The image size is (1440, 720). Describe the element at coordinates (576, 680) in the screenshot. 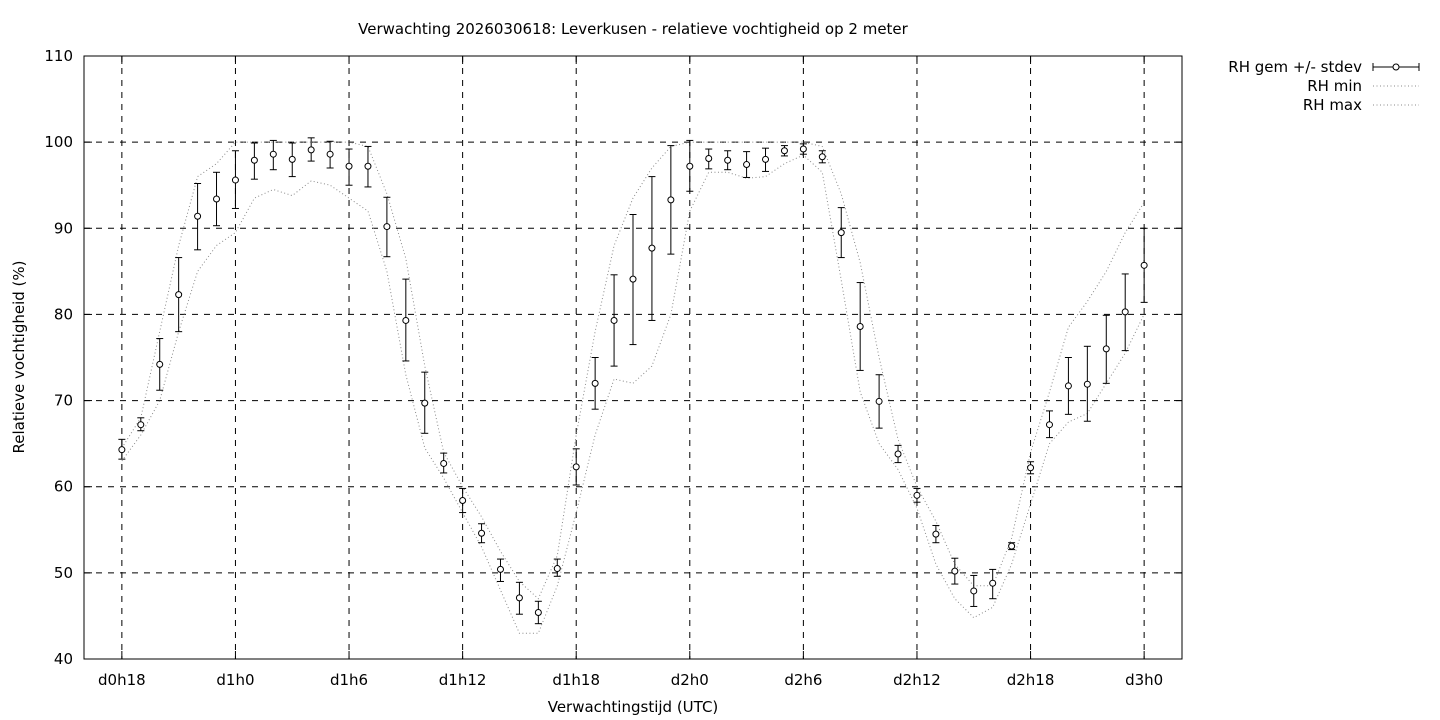

I see `x-tick-label: d1h18` at that location.